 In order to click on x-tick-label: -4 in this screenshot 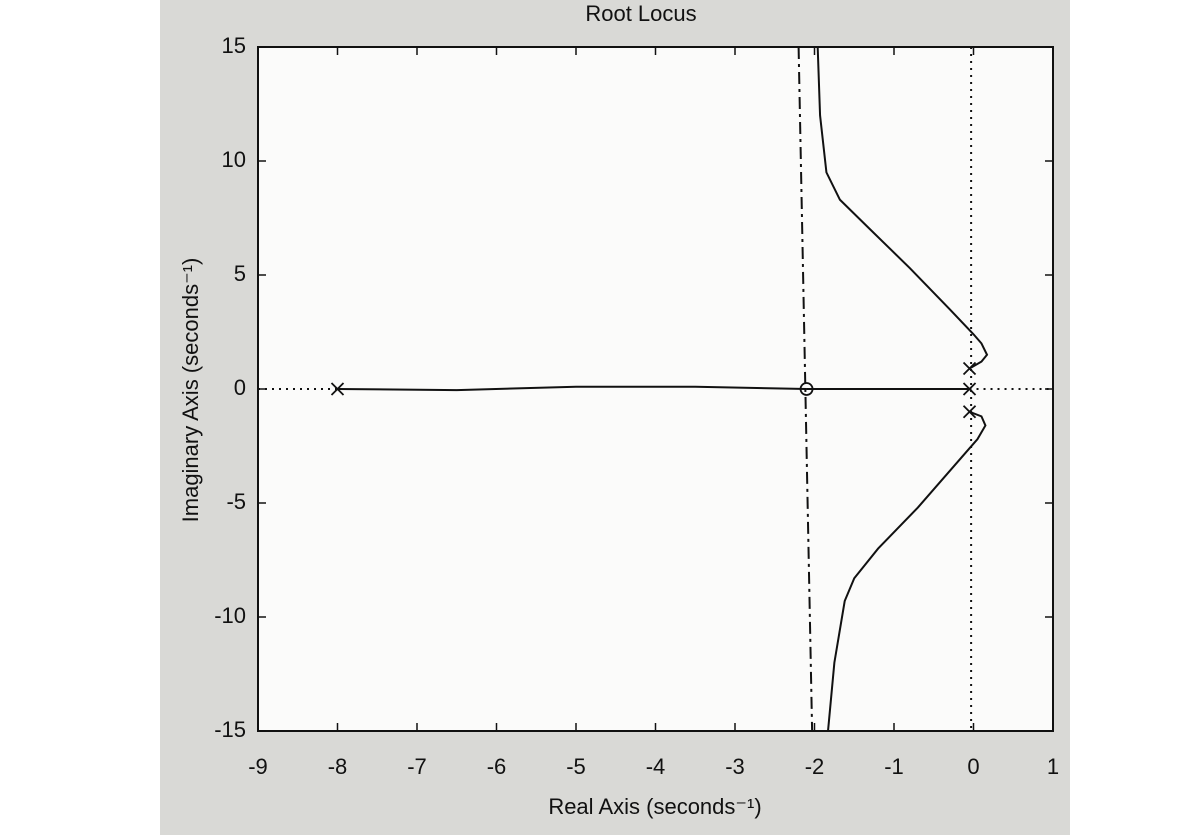, I will do `click(656, 766)`.